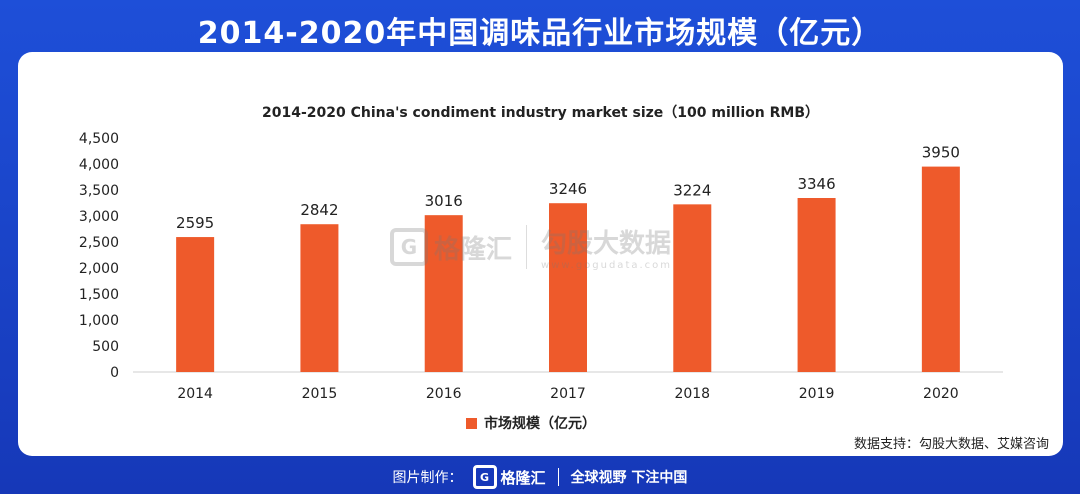 This screenshot has height=494, width=1080. Describe the element at coordinates (606, 244) in the screenshot. I see `watermark-cn: 勾股大数据` at that location.